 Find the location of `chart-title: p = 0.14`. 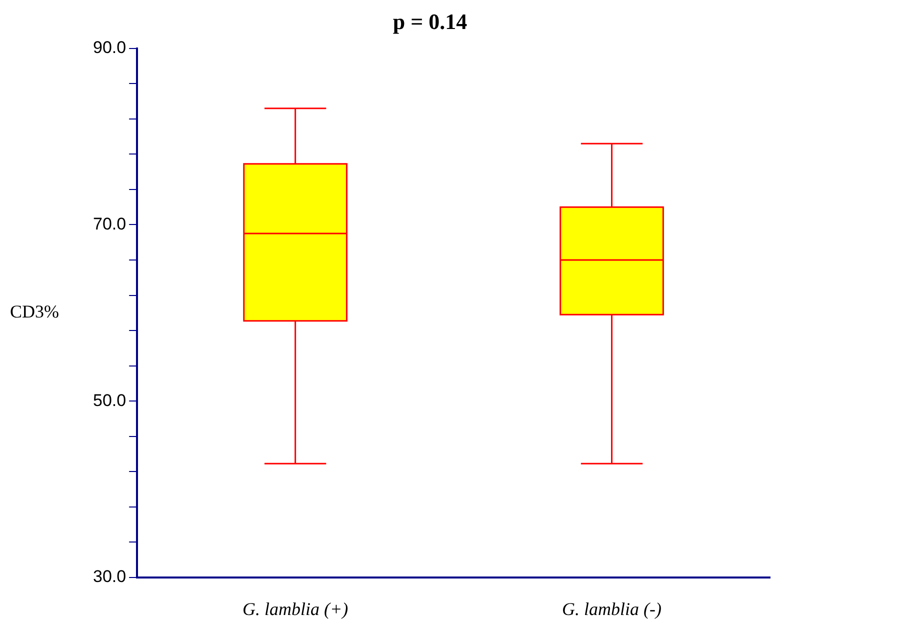

chart-title: p = 0.14 is located at coordinates (430, 21).